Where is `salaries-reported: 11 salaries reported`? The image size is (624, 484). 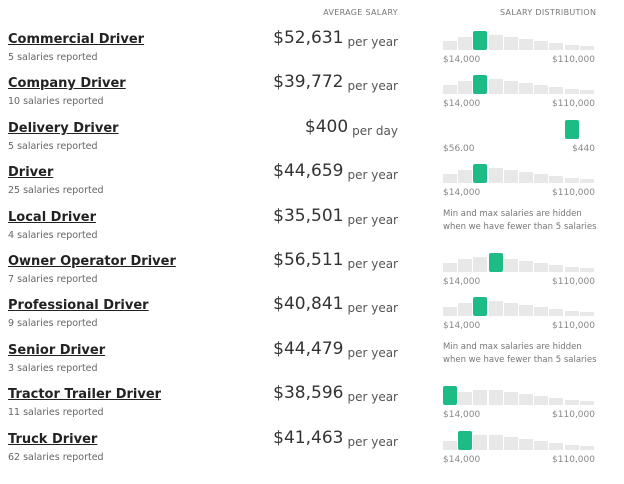
salaries-reported: 11 salaries reported is located at coordinates (56, 413).